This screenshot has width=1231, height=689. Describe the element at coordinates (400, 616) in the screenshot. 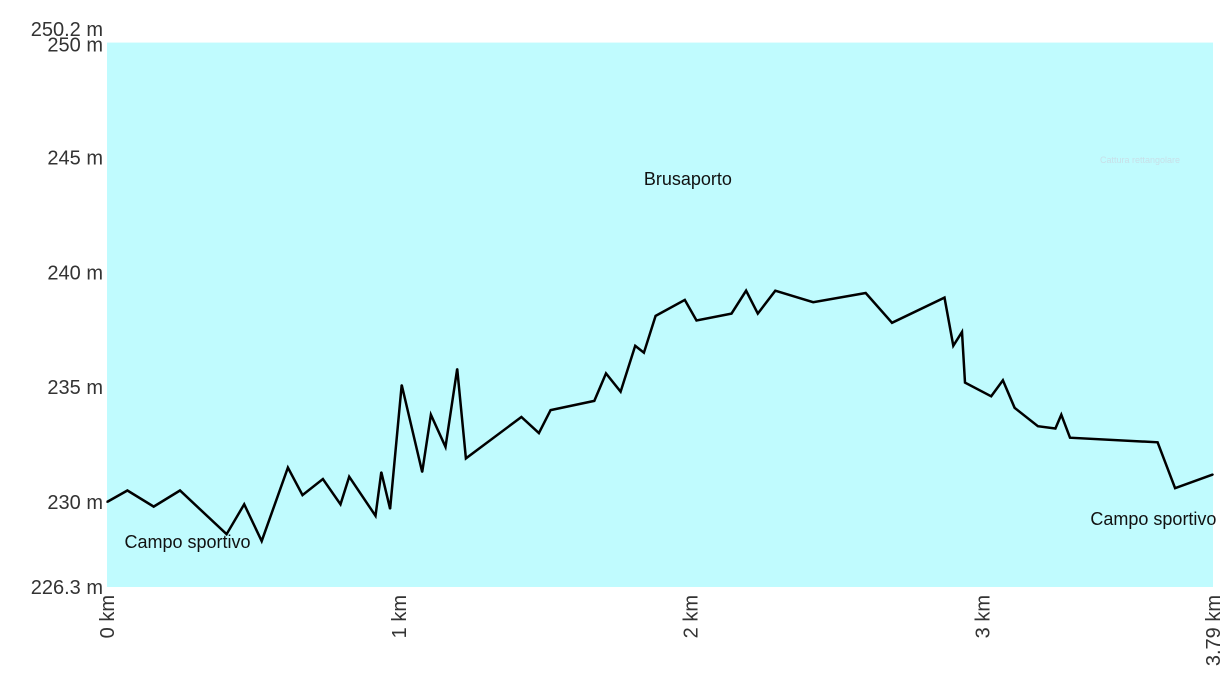

I see `x-tick-label: 1 km` at that location.